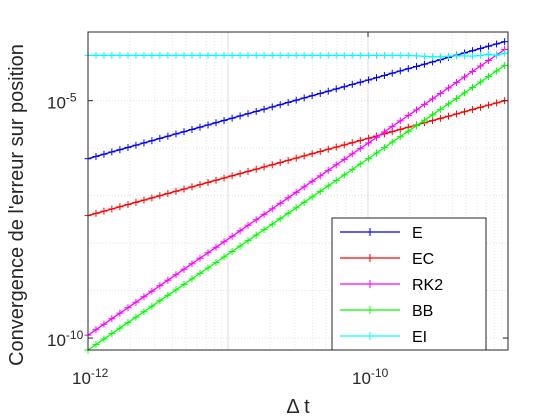 This screenshot has width=560, height=420. Describe the element at coordinates (423, 259) in the screenshot. I see `legend-label: EC` at that location.